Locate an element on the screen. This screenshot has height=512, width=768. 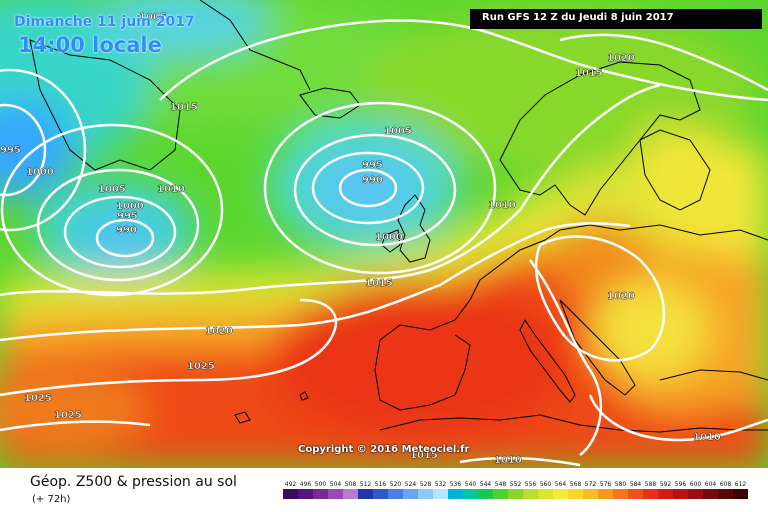
scale-tick-label: 608 is located at coordinates (726, 484).